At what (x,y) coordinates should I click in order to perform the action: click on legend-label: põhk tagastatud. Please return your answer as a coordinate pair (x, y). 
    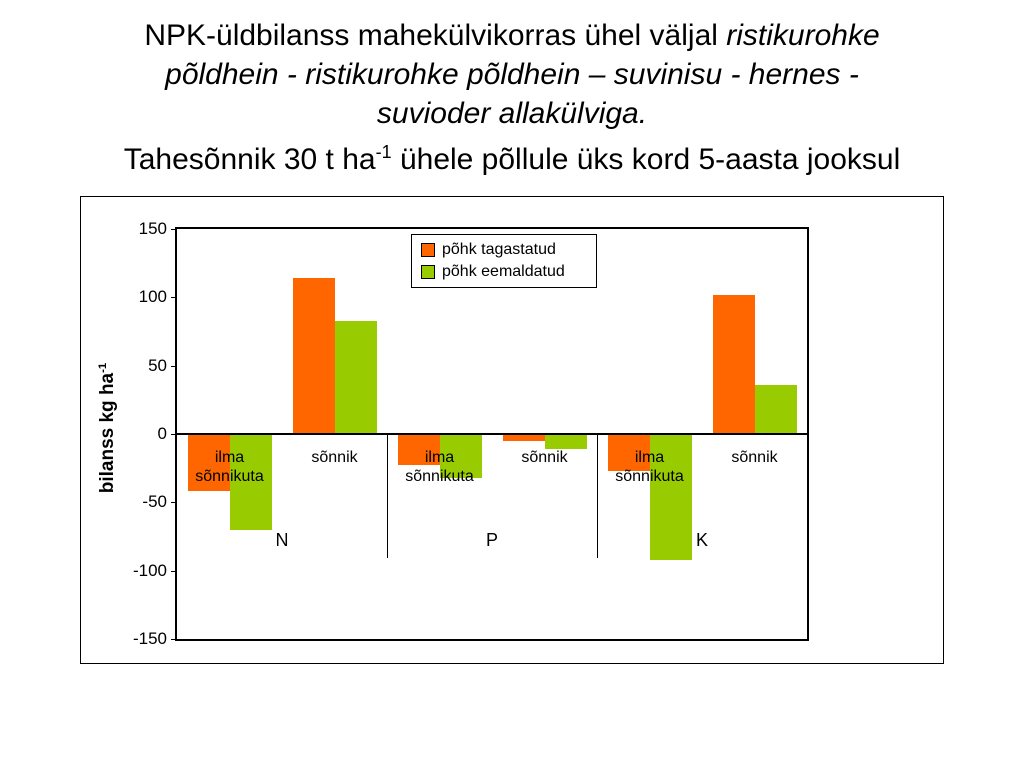
    Looking at the image, I should click on (499, 249).